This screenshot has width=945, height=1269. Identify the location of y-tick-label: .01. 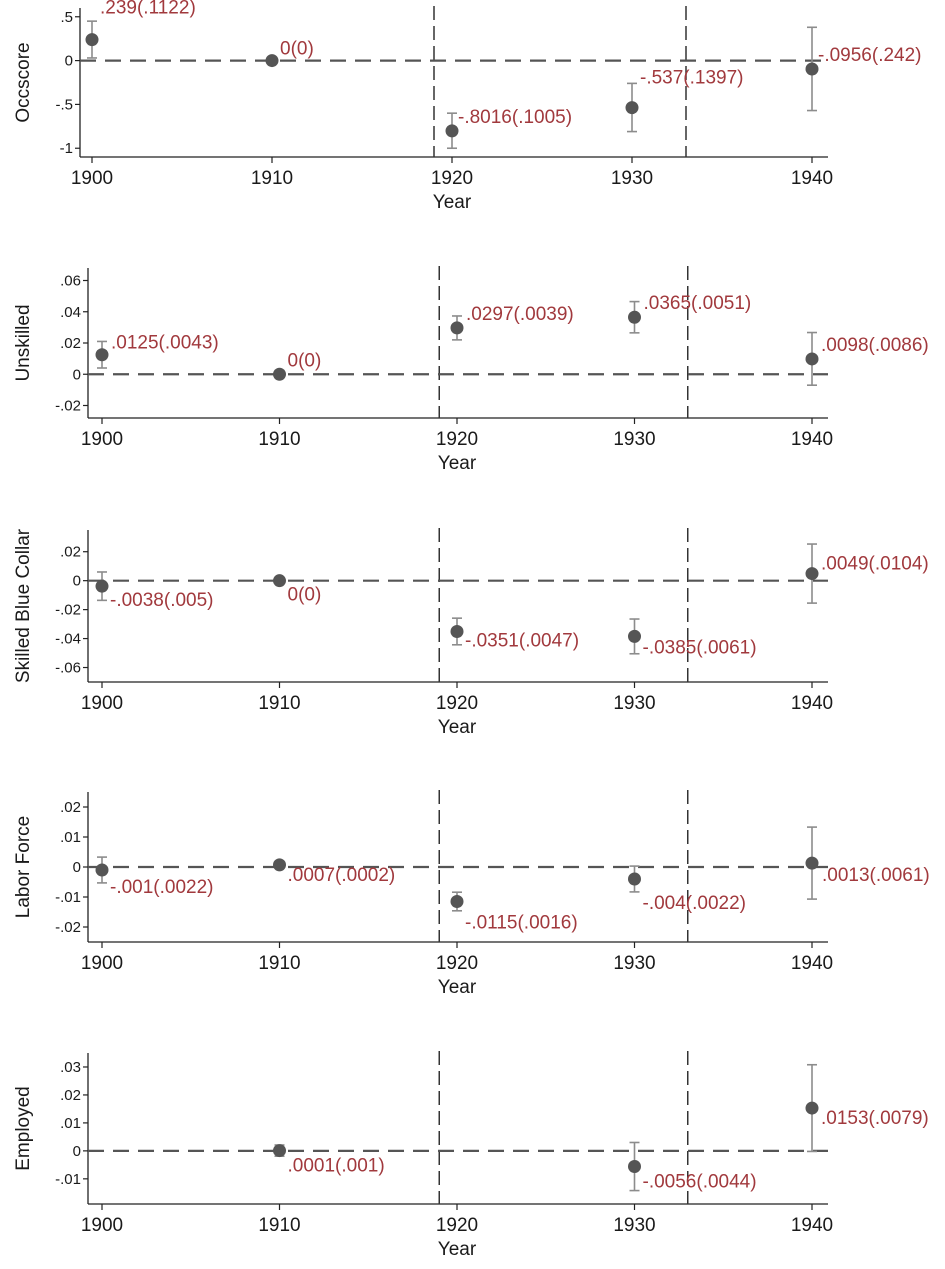
(70, 837).